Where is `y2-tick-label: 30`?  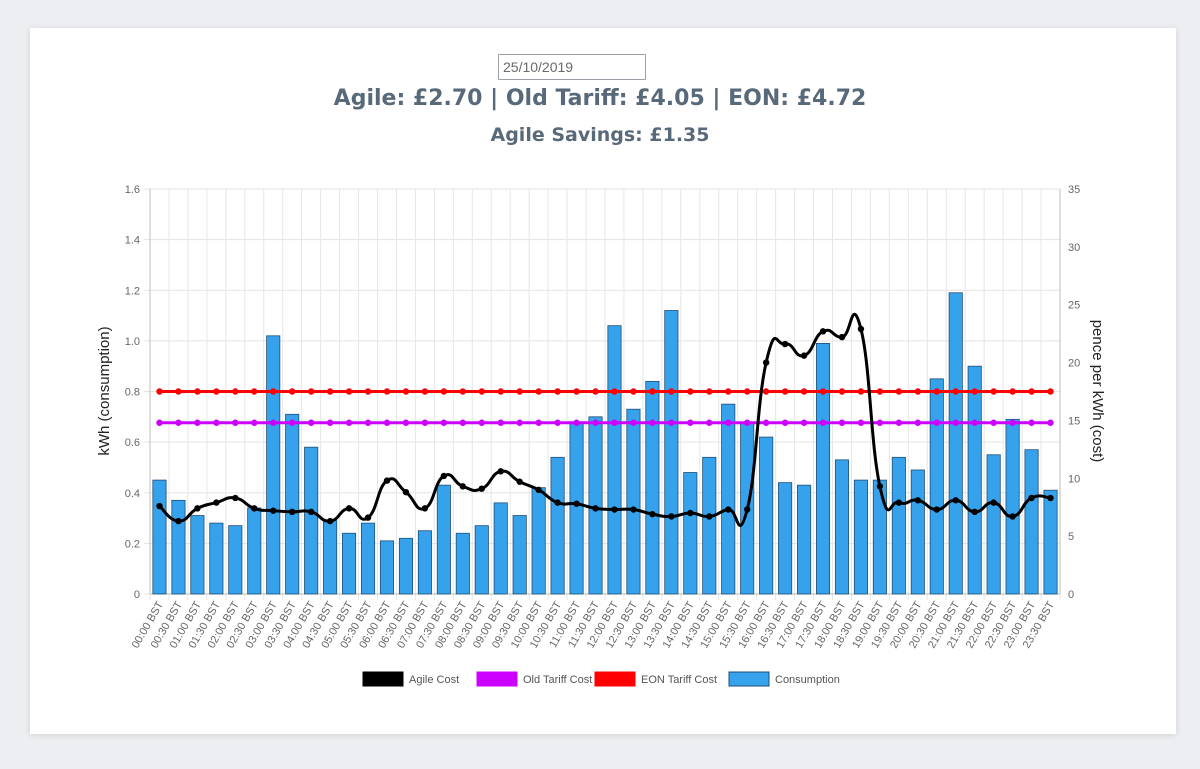
y2-tick-label: 30 is located at coordinates (1074, 248).